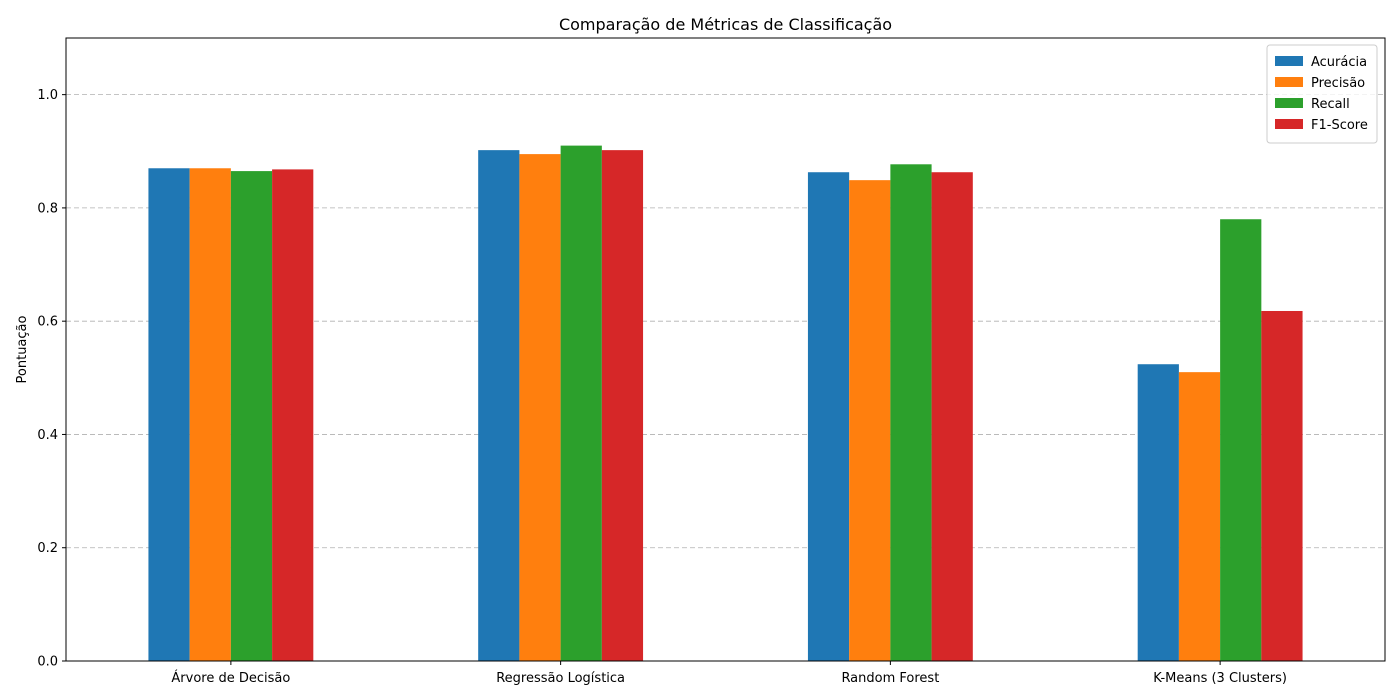 The image size is (1400, 700). I want to click on legend-box, so click(1322, 94).